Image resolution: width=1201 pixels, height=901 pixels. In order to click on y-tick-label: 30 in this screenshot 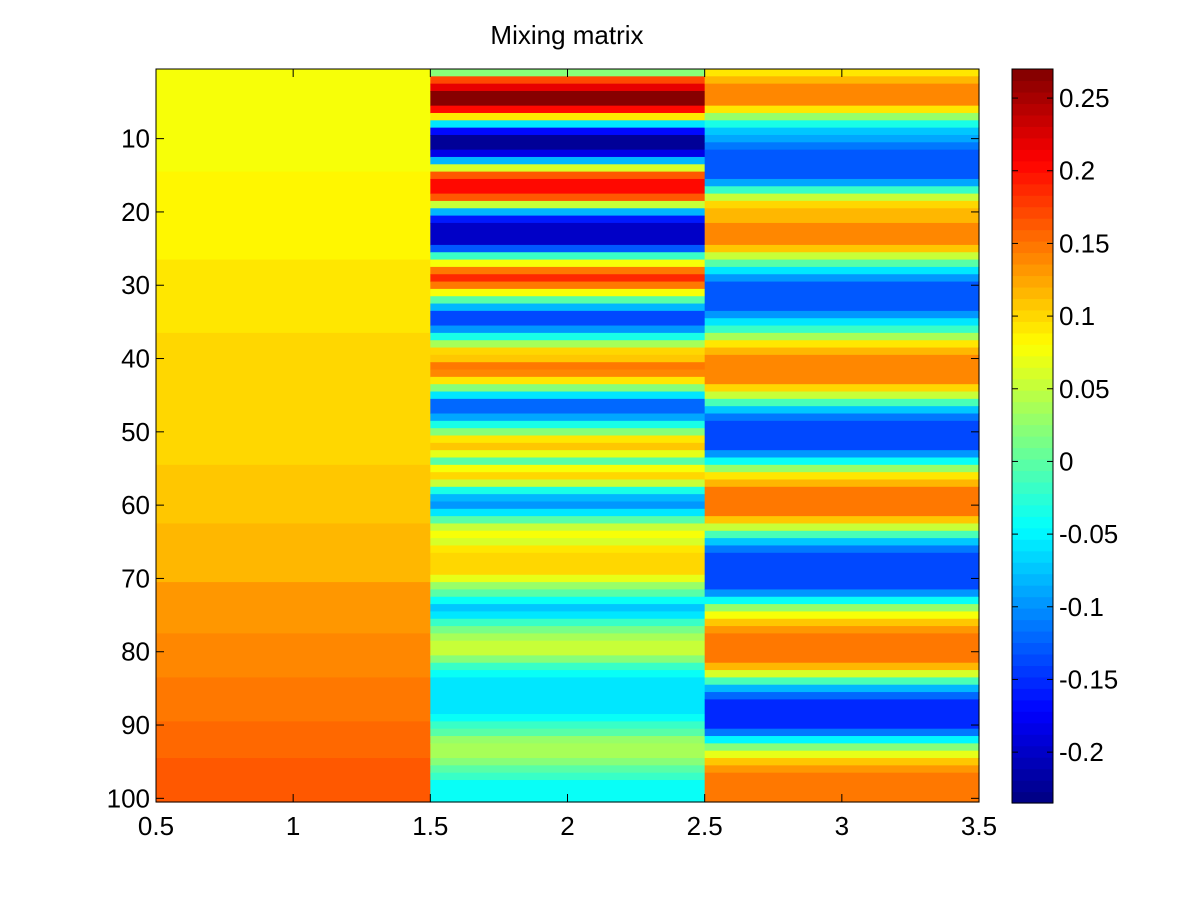, I will do `click(135, 285)`.